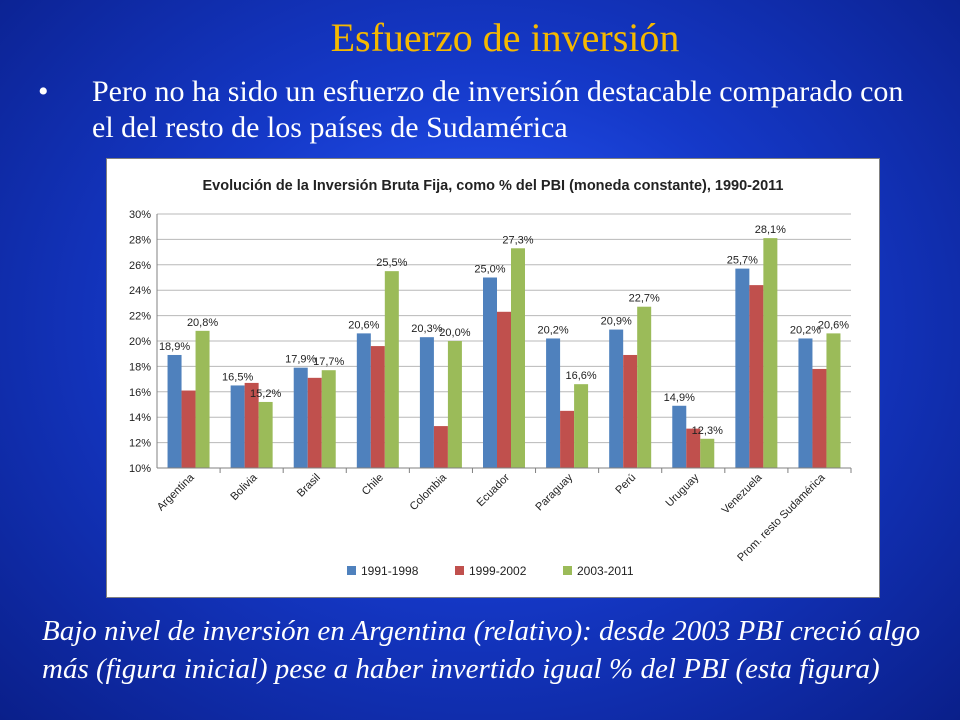 The width and height of the screenshot is (960, 720). I want to click on x-tick-label: Colombia, so click(429, 492).